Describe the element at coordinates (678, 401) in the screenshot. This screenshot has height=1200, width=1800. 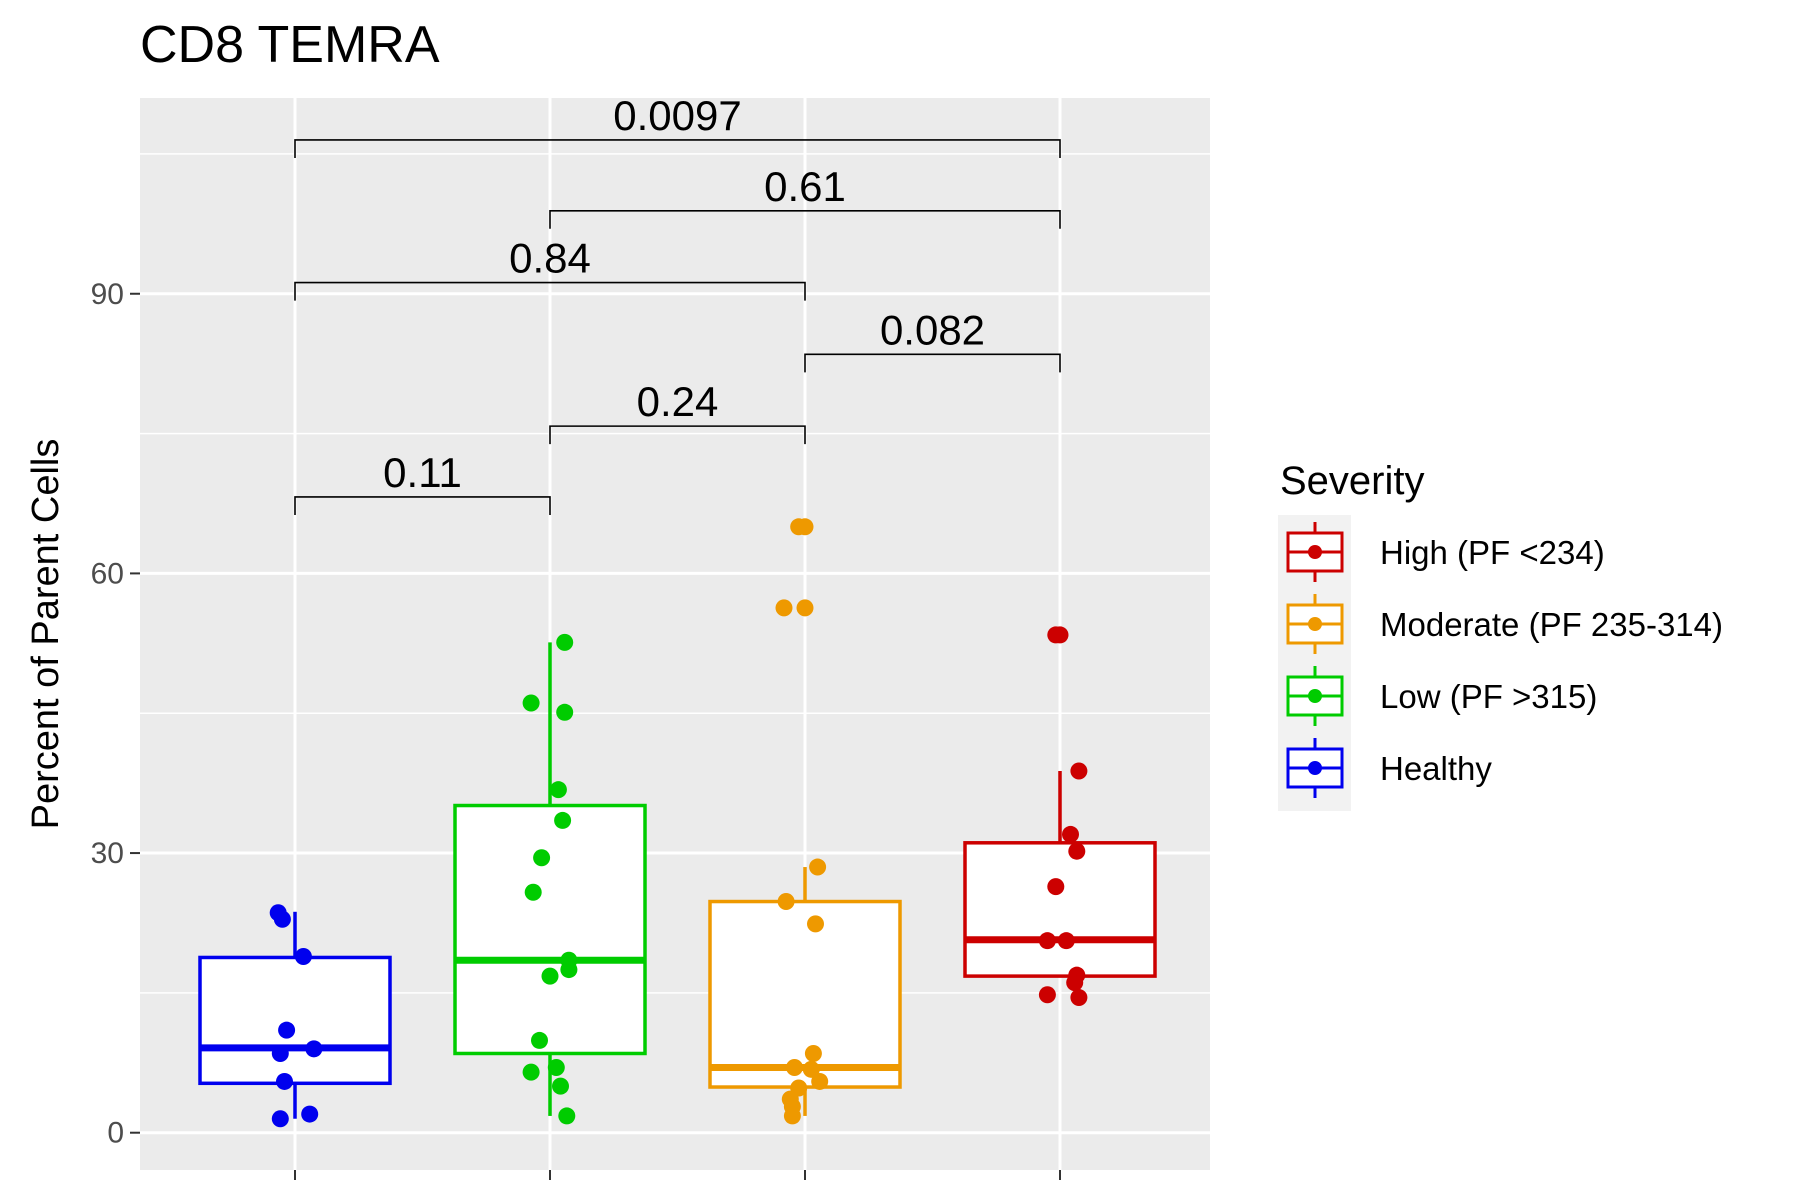
I see `p-value-label: 0.24` at that location.